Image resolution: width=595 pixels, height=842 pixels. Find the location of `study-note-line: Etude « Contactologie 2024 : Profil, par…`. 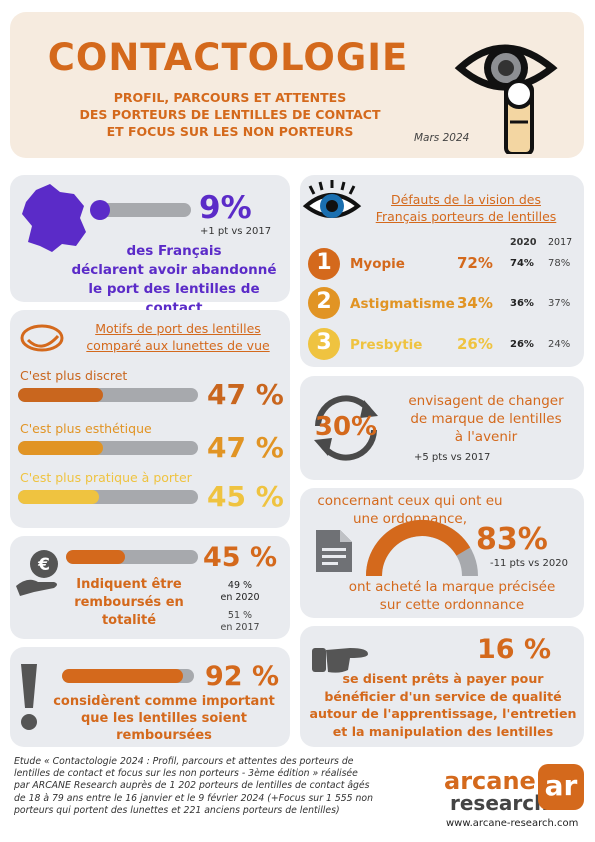

study-note-line: Etude « Contactologie 2024 : Profil, par… is located at coordinates (184, 761).